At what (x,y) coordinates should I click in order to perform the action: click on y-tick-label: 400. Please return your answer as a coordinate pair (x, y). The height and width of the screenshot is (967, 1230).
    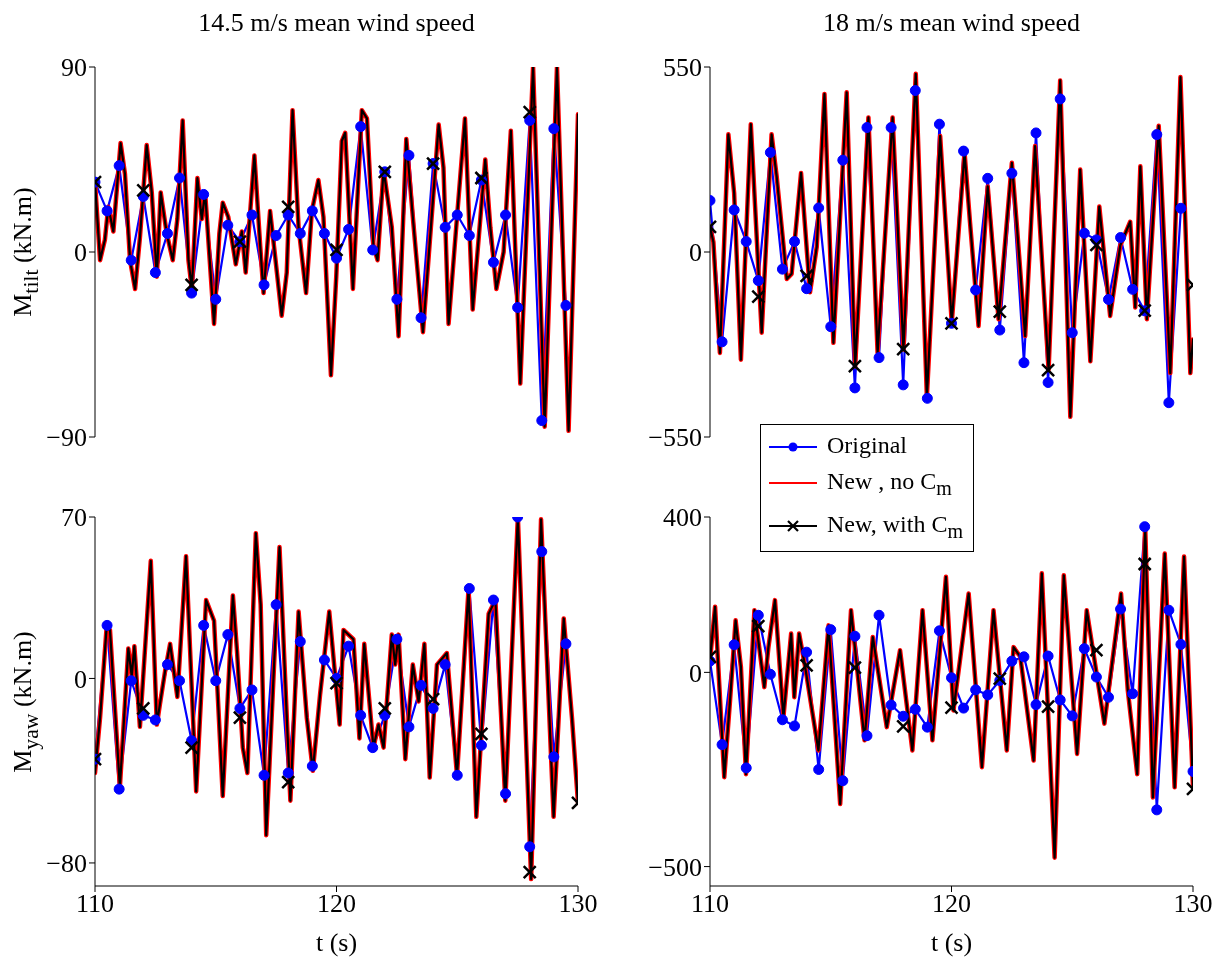
    Looking at the image, I should click on (682, 518).